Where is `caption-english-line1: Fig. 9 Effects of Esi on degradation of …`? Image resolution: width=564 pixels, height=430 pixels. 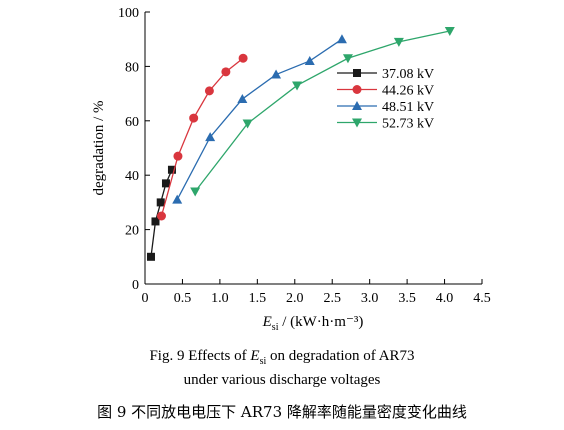
caption-english-line1: Fig. 9 Effects of Esi on degradation of … is located at coordinates (282, 357).